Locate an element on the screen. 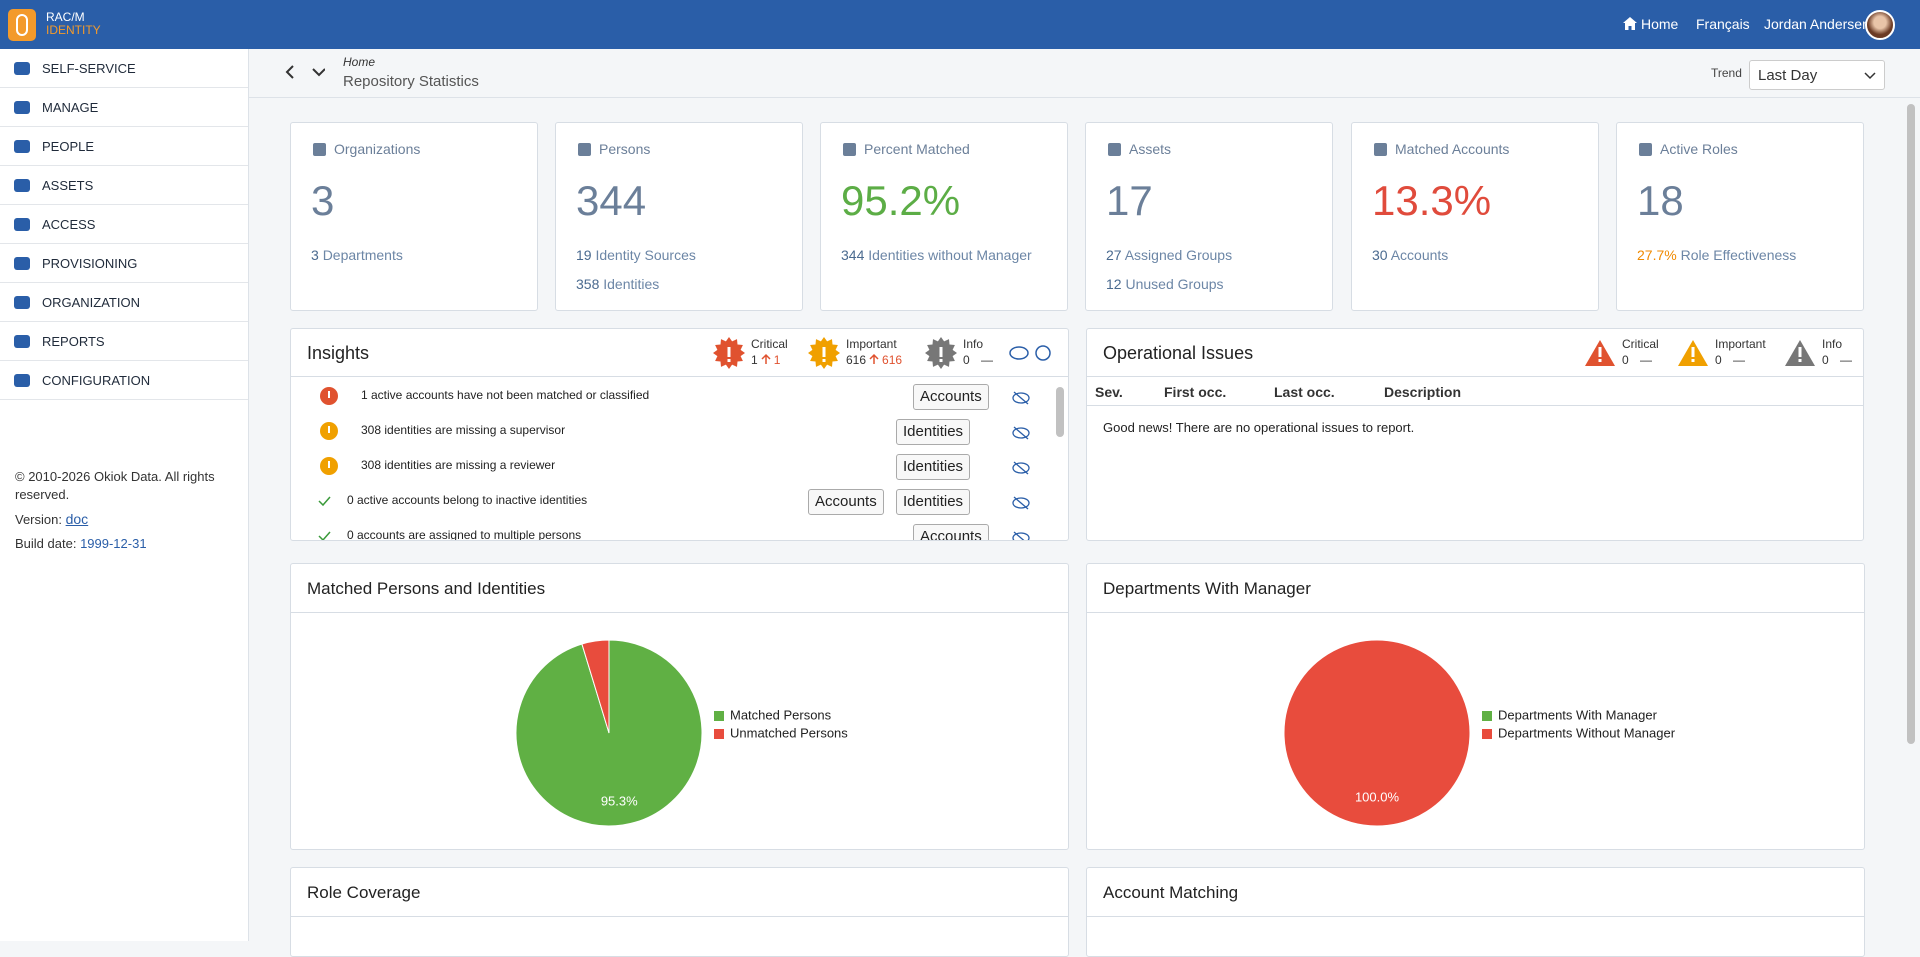 This screenshot has width=1920, height=957. stat-card: Organizations 3 3 Departments is located at coordinates (414, 216).